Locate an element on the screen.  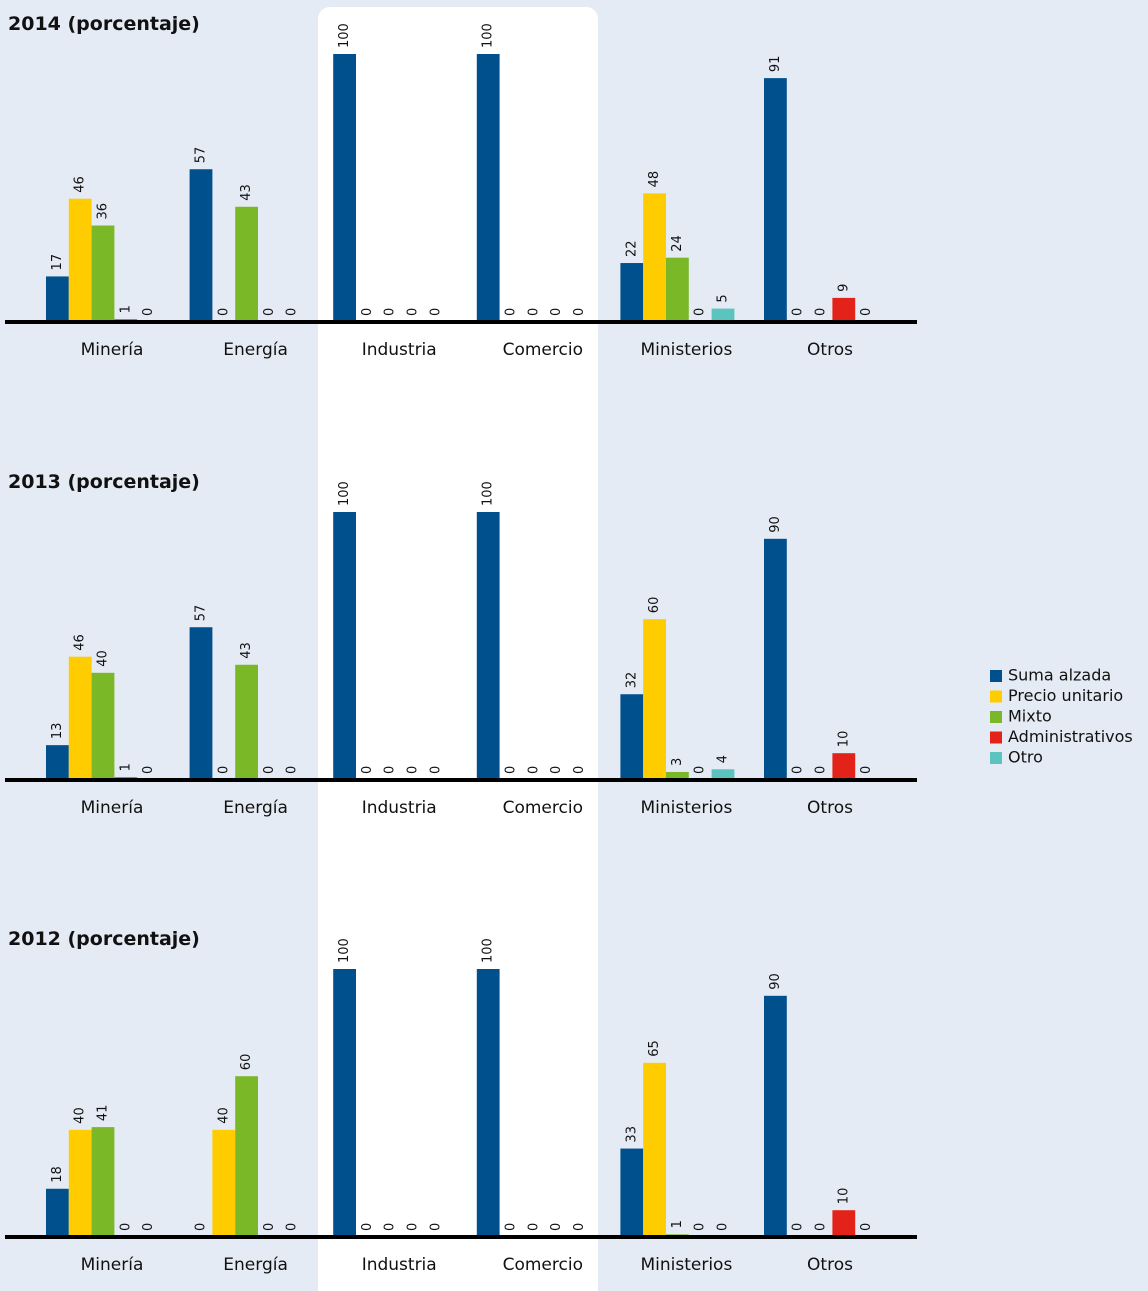
value-label: 3 is located at coordinates (677, 762).